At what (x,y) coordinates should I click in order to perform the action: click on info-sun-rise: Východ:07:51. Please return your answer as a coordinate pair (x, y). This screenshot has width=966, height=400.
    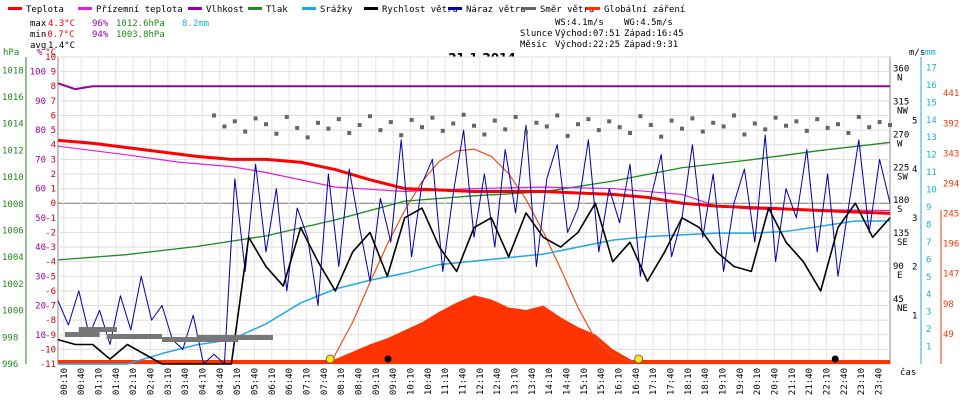
    Looking at the image, I should click on (587, 34).